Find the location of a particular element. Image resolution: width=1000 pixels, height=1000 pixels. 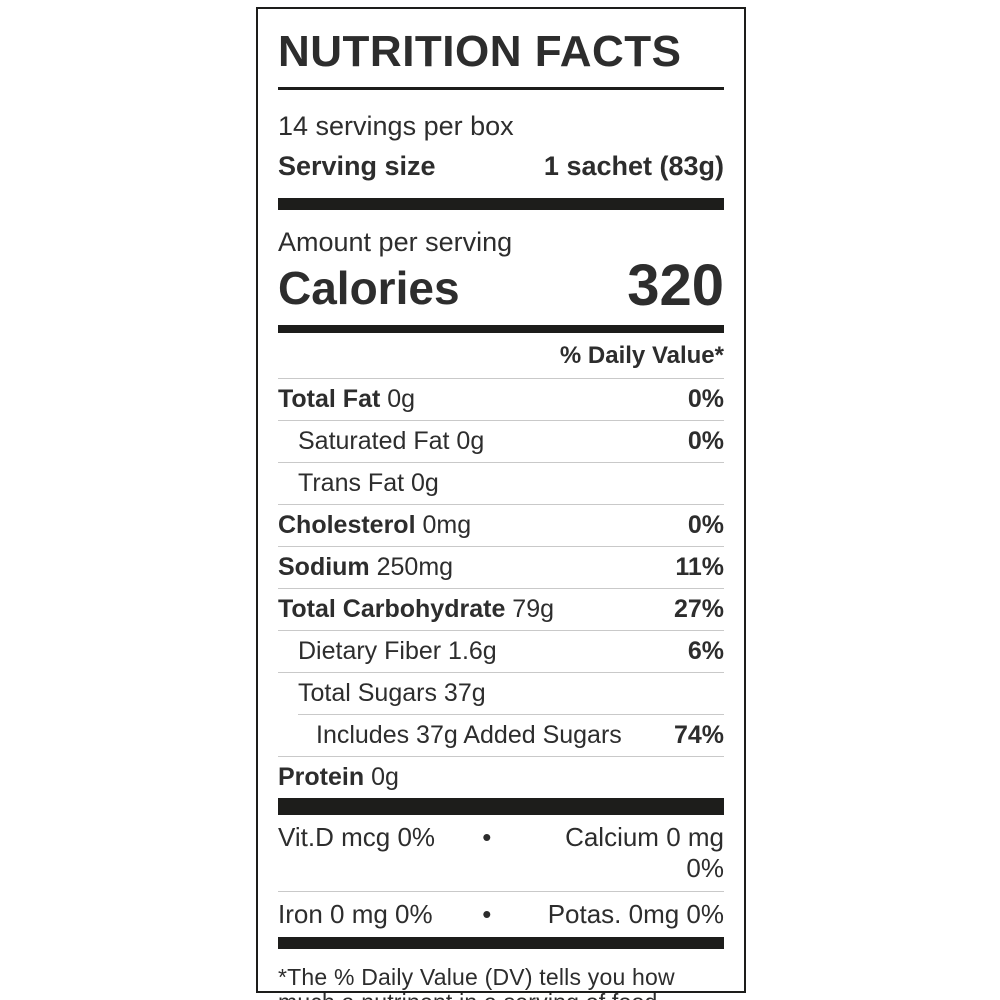

nutrient-daily-value: 27% is located at coordinates (698, 609).